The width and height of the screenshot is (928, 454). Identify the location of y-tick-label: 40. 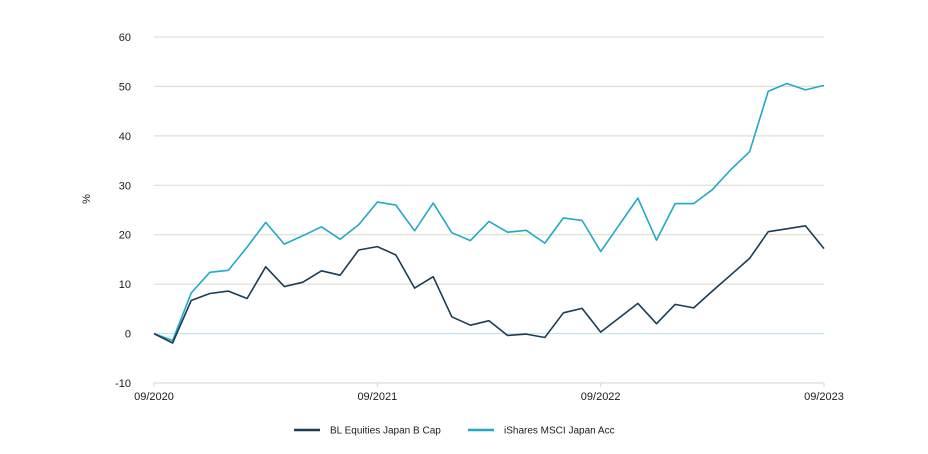
(125, 137).